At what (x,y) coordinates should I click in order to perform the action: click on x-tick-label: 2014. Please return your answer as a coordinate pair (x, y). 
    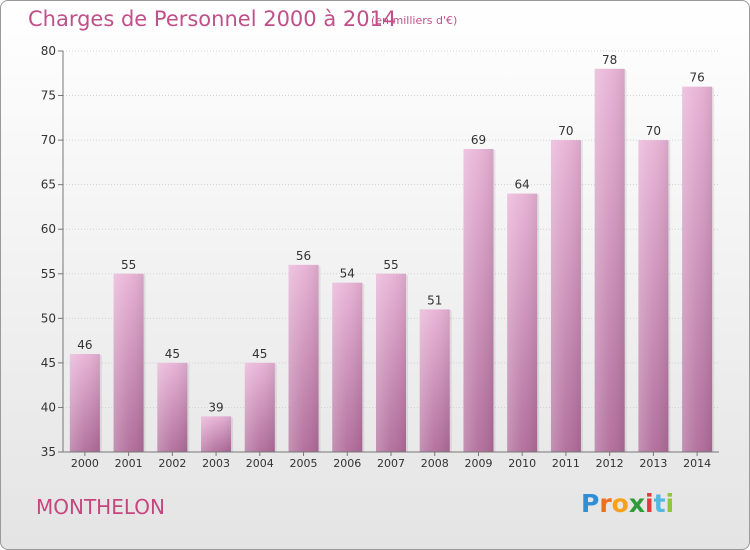
    Looking at the image, I should click on (697, 463).